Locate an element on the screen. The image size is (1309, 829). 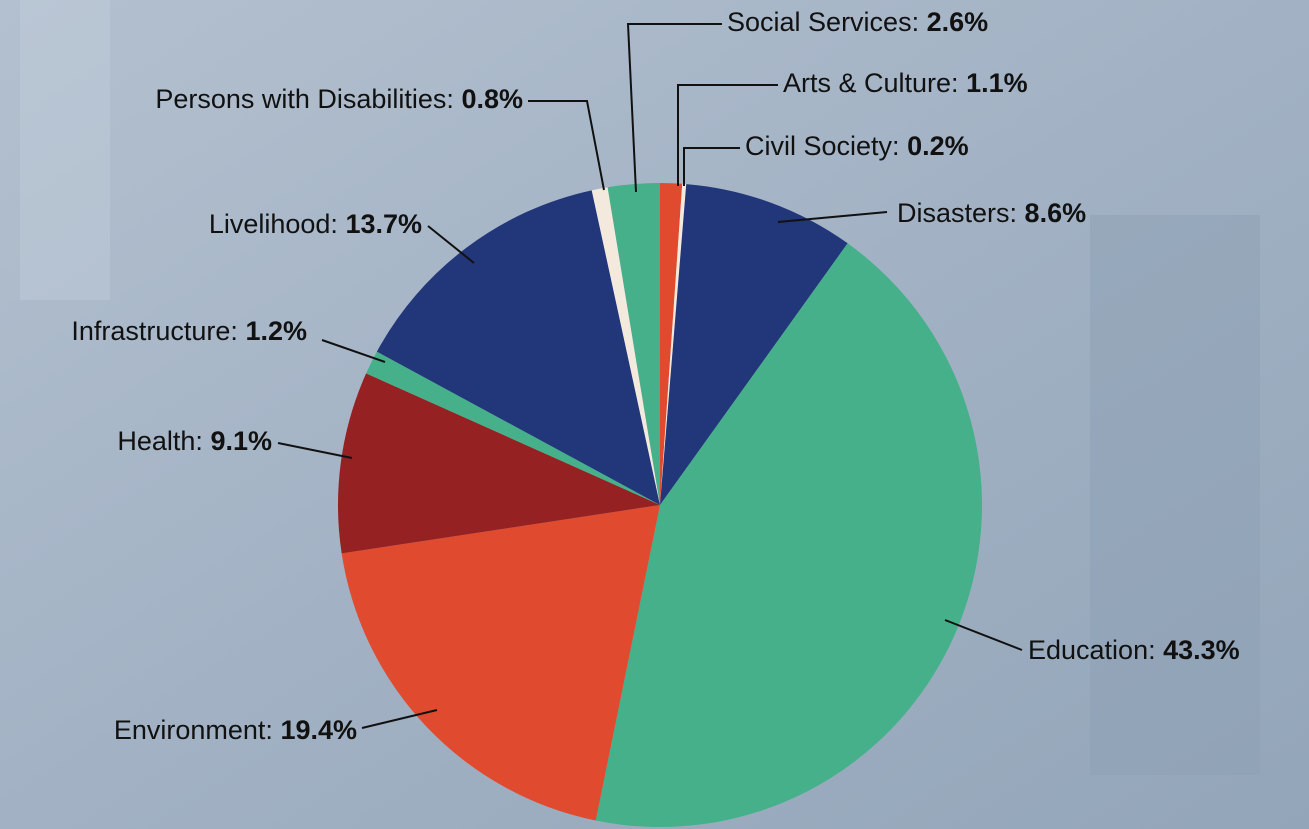
slice-name: Livelihood: is located at coordinates (273, 224).